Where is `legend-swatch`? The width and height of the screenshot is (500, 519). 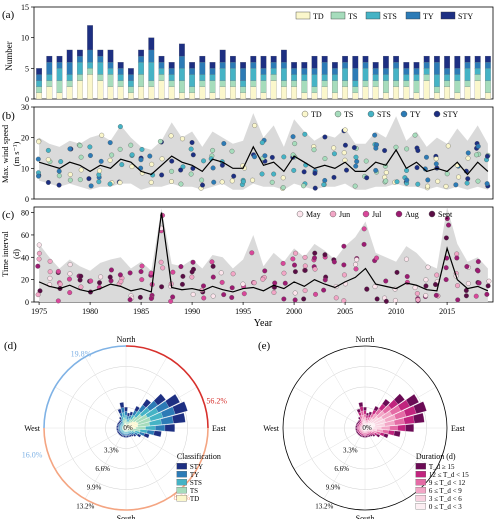
legend-swatch is located at coordinates (420, 482).